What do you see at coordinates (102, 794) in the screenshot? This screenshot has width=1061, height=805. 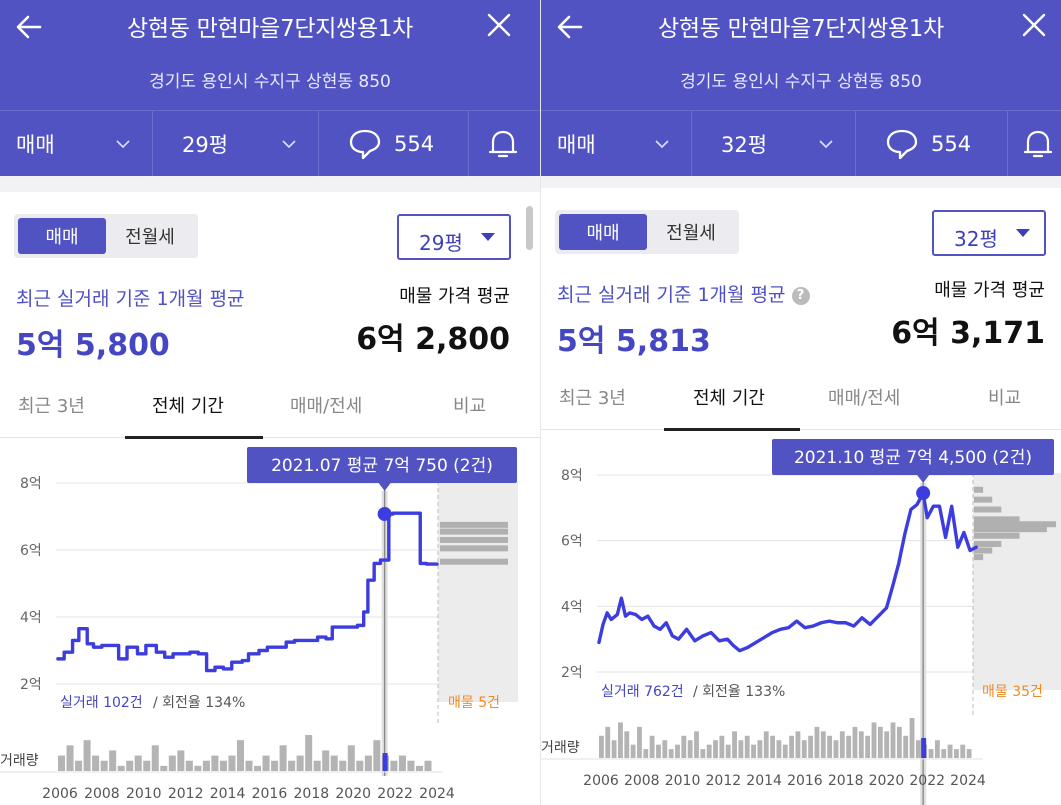 I see `x-tick-label: 2008` at bounding box center [102, 794].